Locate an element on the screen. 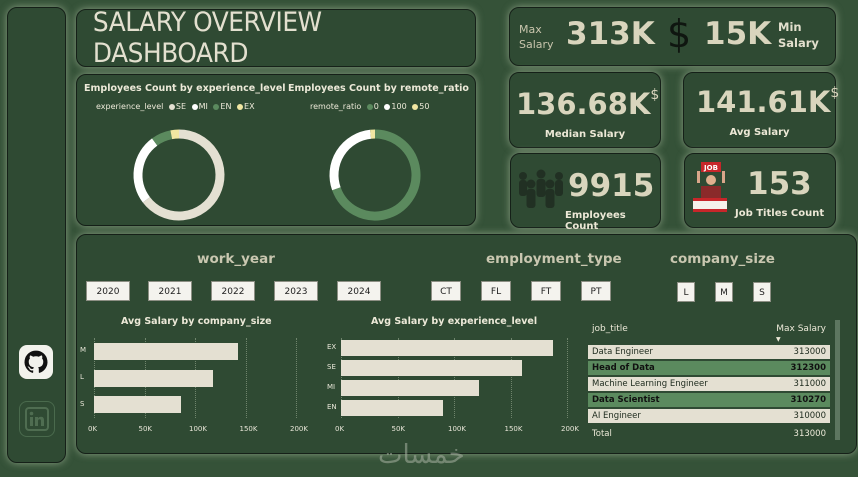 The image size is (858, 477). employees-count-label: Employees Count is located at coordinates (595, 221).